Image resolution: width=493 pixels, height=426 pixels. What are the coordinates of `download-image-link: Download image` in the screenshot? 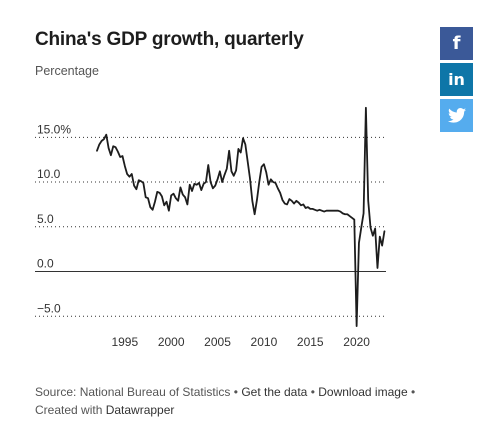 It's located at (363, 392).